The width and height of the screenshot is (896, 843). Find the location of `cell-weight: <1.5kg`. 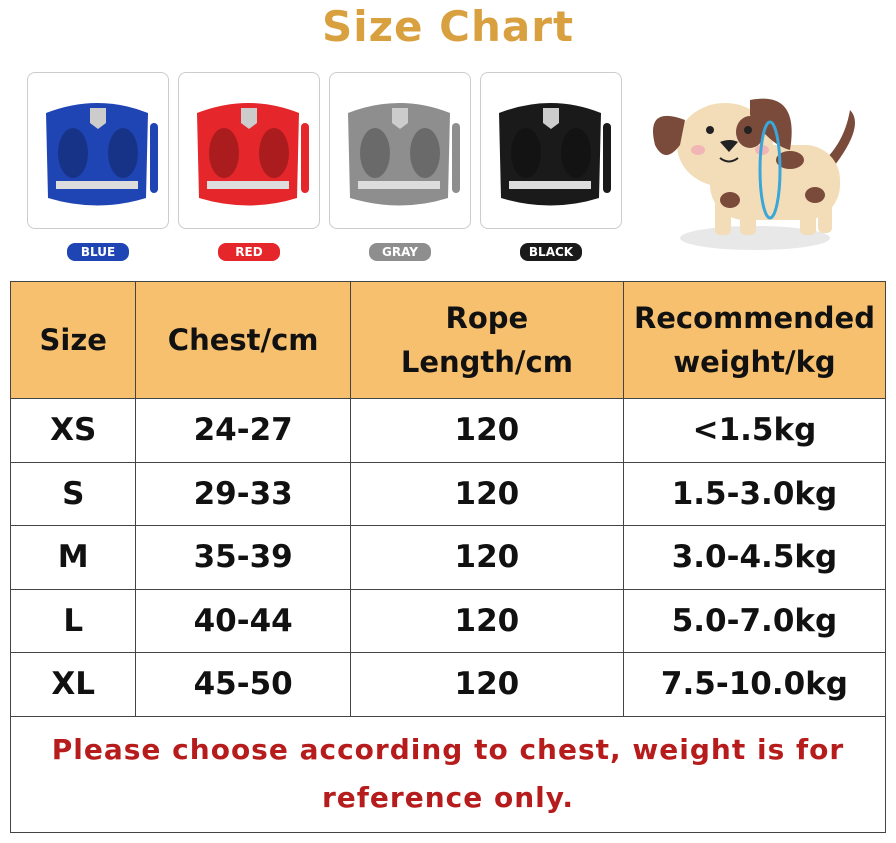

cell-weight: <1.5kg is located at coordinates (754, 430).